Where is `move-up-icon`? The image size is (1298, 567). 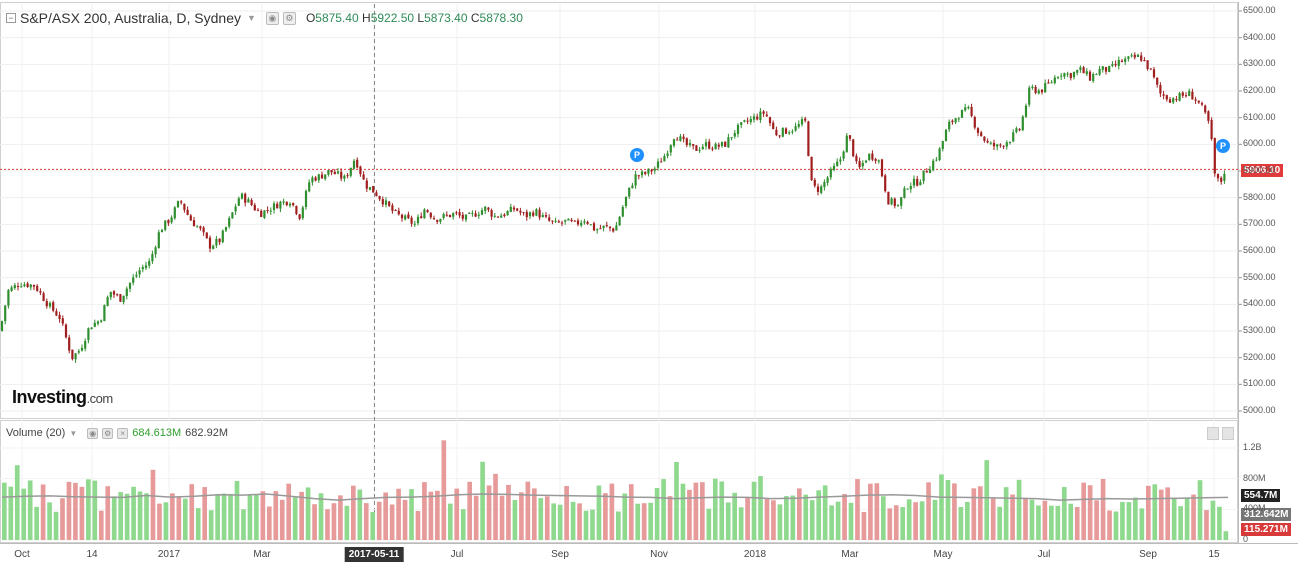 move-up-icon is located at coordinates (1213, 433).